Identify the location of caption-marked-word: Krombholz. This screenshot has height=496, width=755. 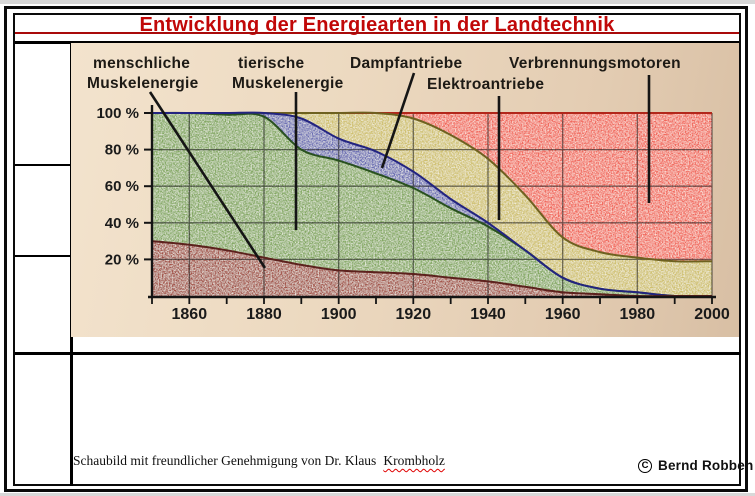
(414, 460).